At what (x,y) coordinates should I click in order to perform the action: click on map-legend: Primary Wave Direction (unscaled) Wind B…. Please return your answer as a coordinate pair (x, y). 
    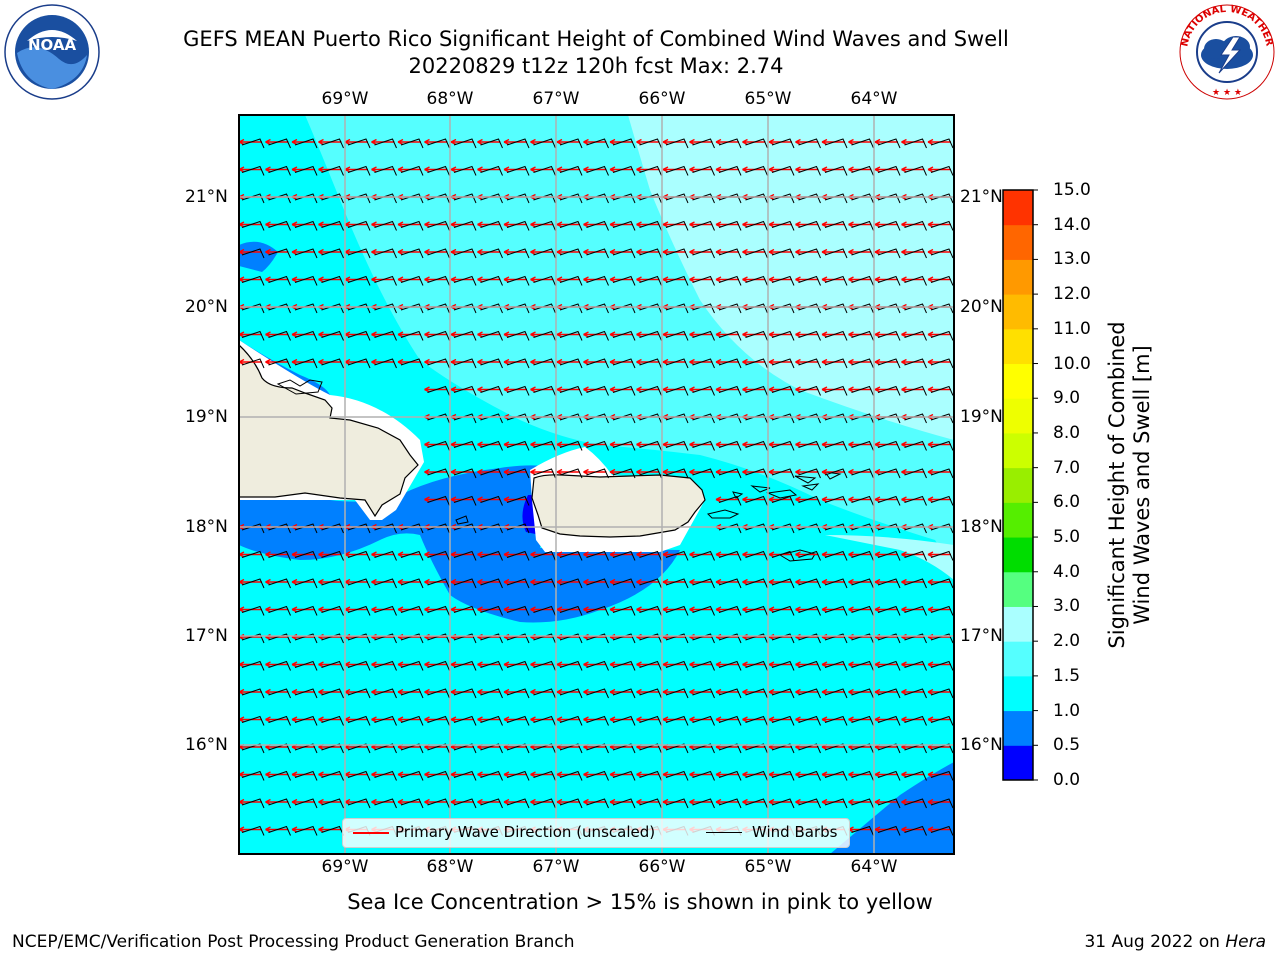
    Looking at the image, I should click on (596, 833).